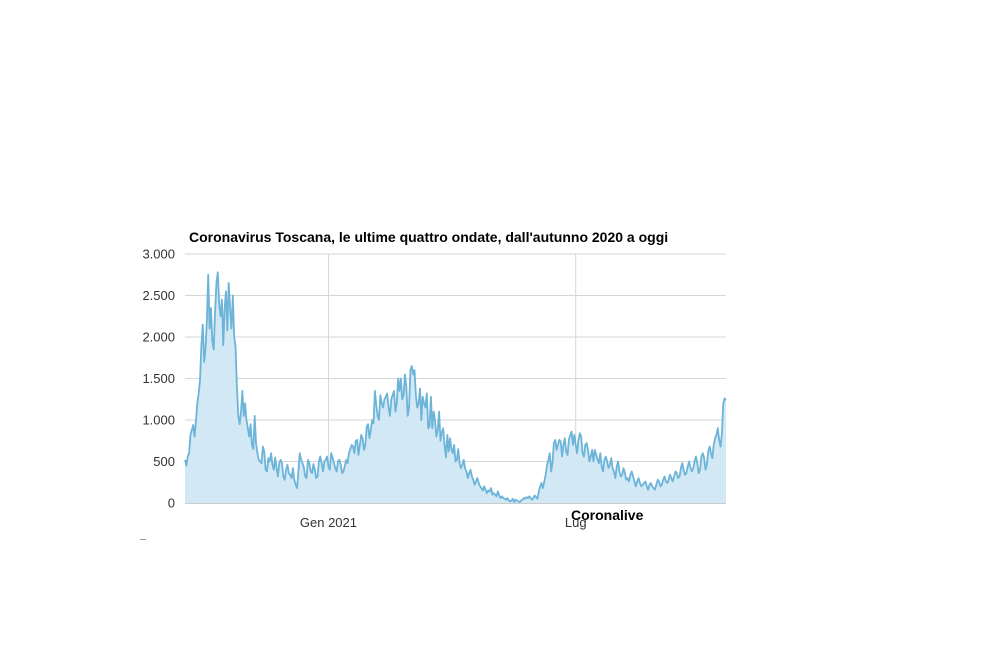 The width and height of the screenshot is (1000, 667). What do you see at coordinates (576, 522) in the screenshot?
I see `x-tick-label: Lug` at bounding box center [576, 522].